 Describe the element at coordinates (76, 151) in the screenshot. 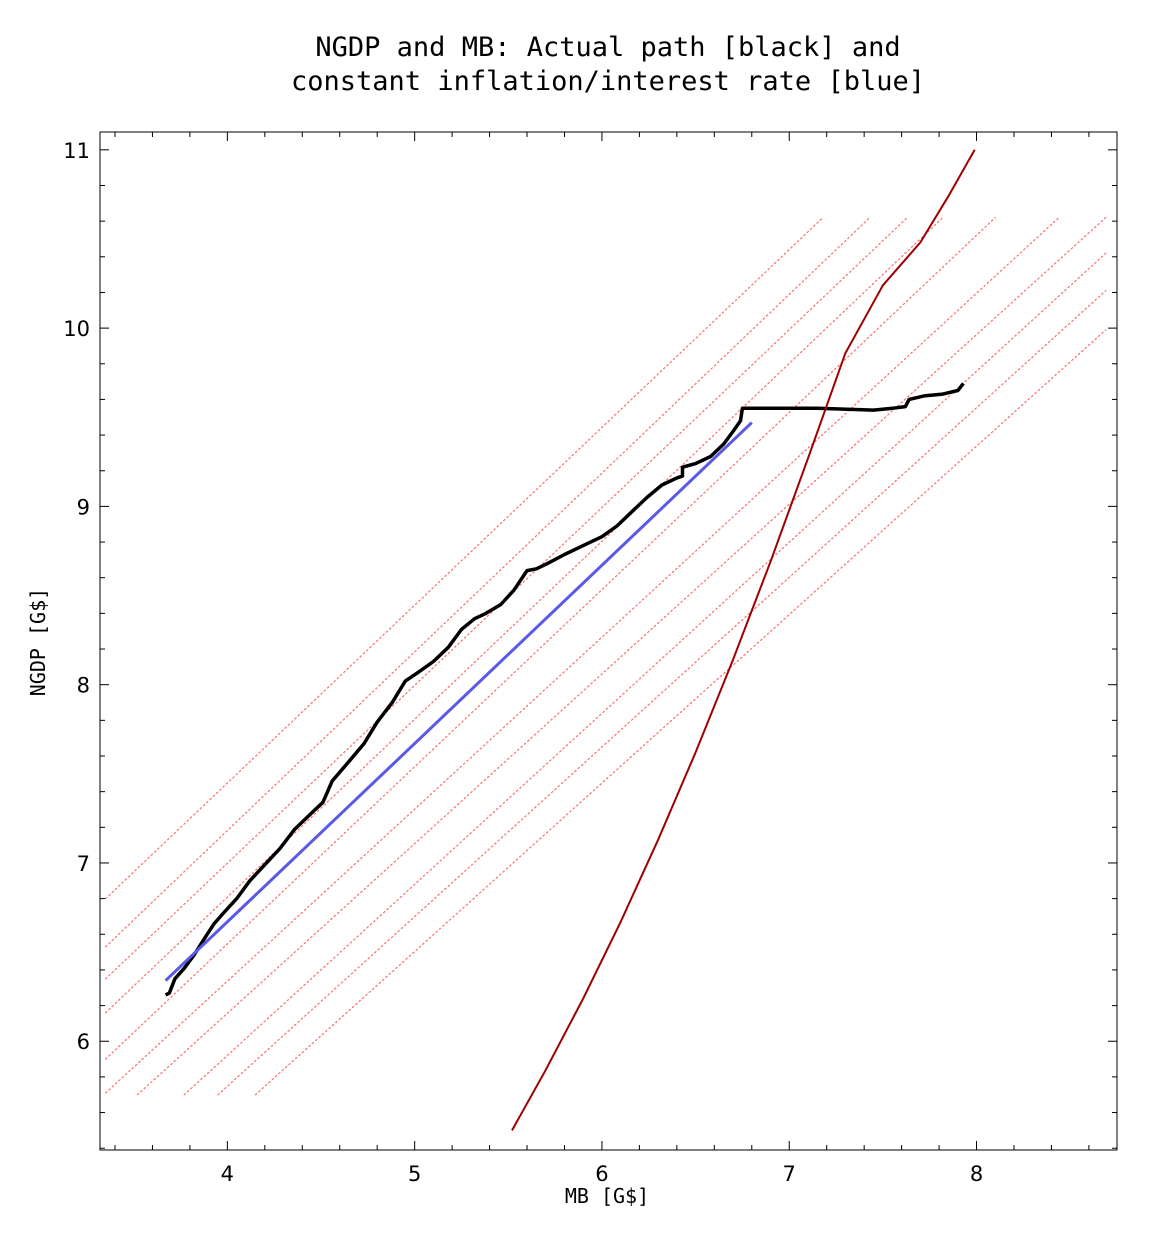

I see `y-tick-label: 11` at that location.